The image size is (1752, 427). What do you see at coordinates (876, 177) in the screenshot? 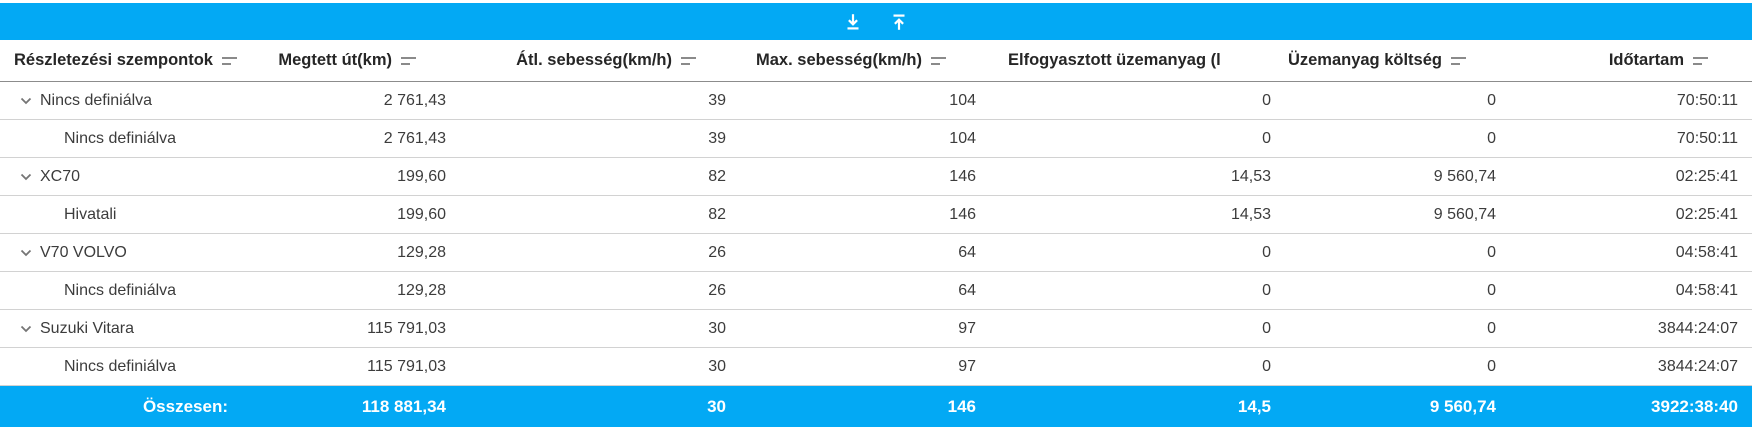
I see `table-row: XC70 199,60 82 146 14,53 9 560,74 02:25:41` at bounding box center [876, 177].